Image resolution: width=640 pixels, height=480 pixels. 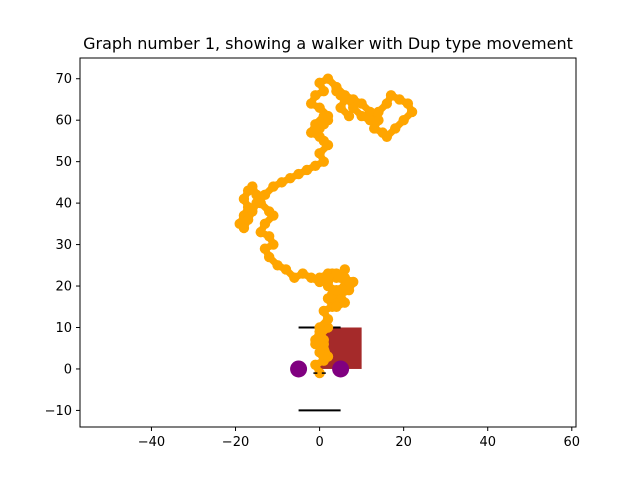 What do you see at coordinates (235, 442) in the screenshot?
I see `x-tick-label: −20` at bounding box center [235, 442].